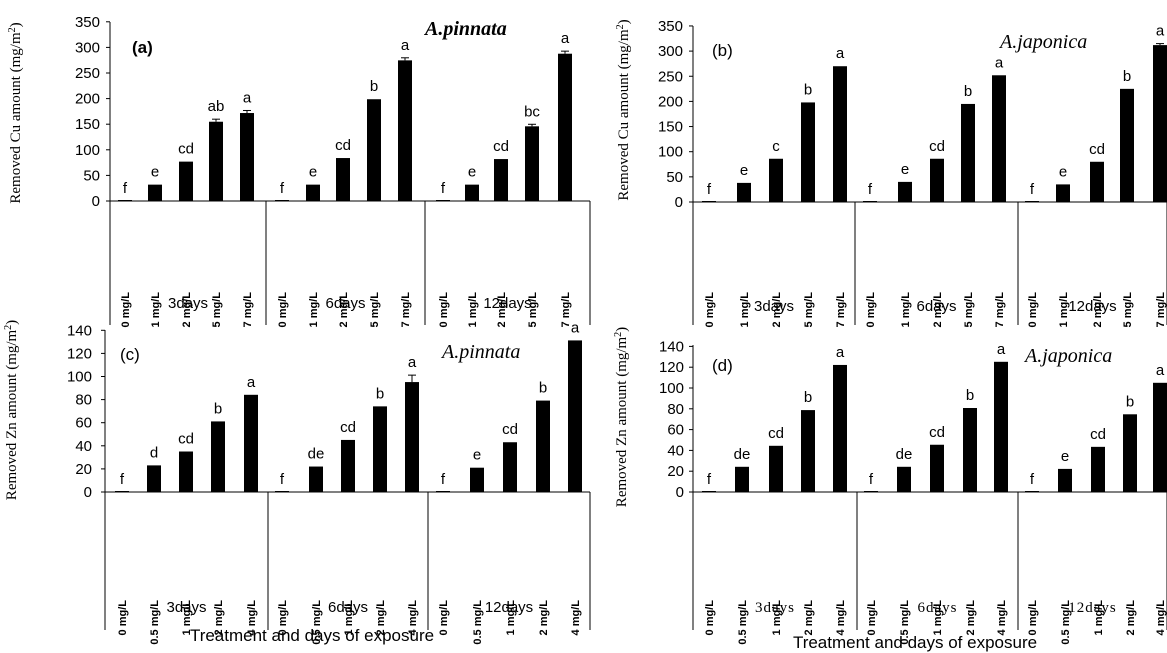 The height and width of the screenshot is (653, 1167). I want to click on y-tick-label: 120, so click(79, 353).